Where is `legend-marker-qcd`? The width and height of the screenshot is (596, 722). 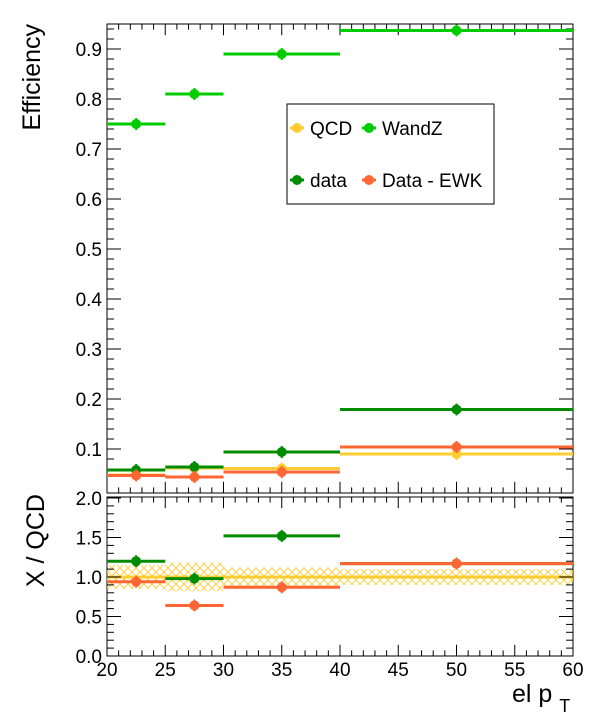
legend-marker-qcd is located at coordinates (297, 128).